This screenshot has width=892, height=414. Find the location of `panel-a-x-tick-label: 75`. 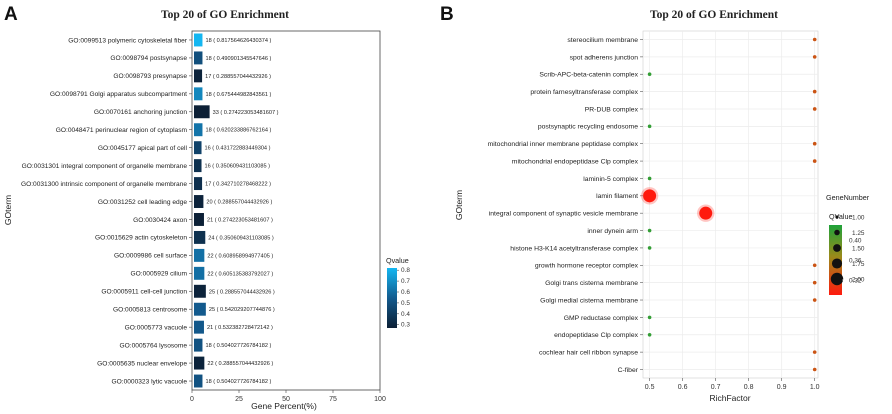

panel-a-x-tick-label: 75 is located at coordinates (333, 399).